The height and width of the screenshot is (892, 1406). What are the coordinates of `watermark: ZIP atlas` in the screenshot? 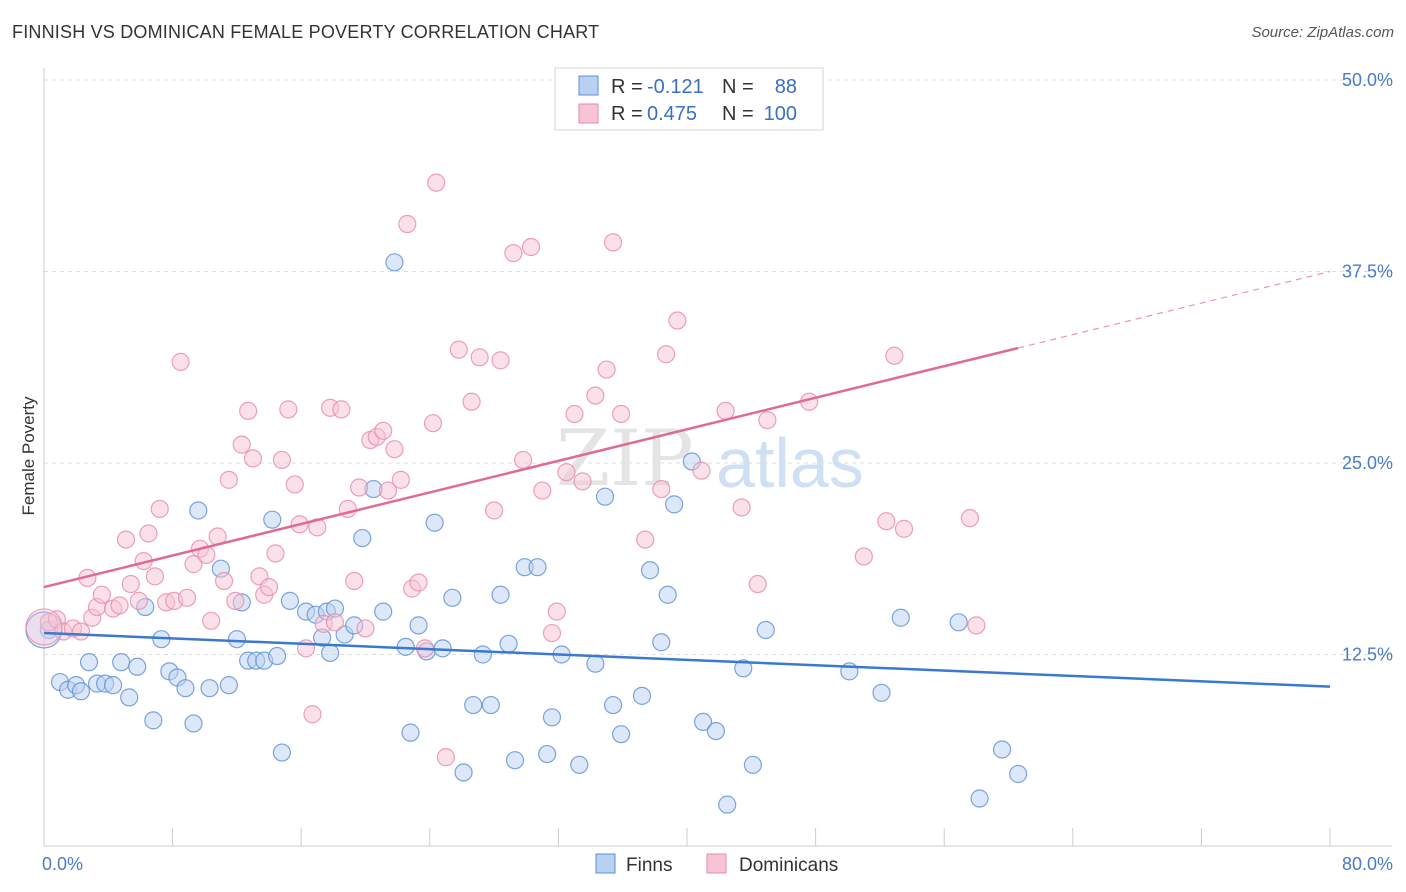 It's located at (710, 459).